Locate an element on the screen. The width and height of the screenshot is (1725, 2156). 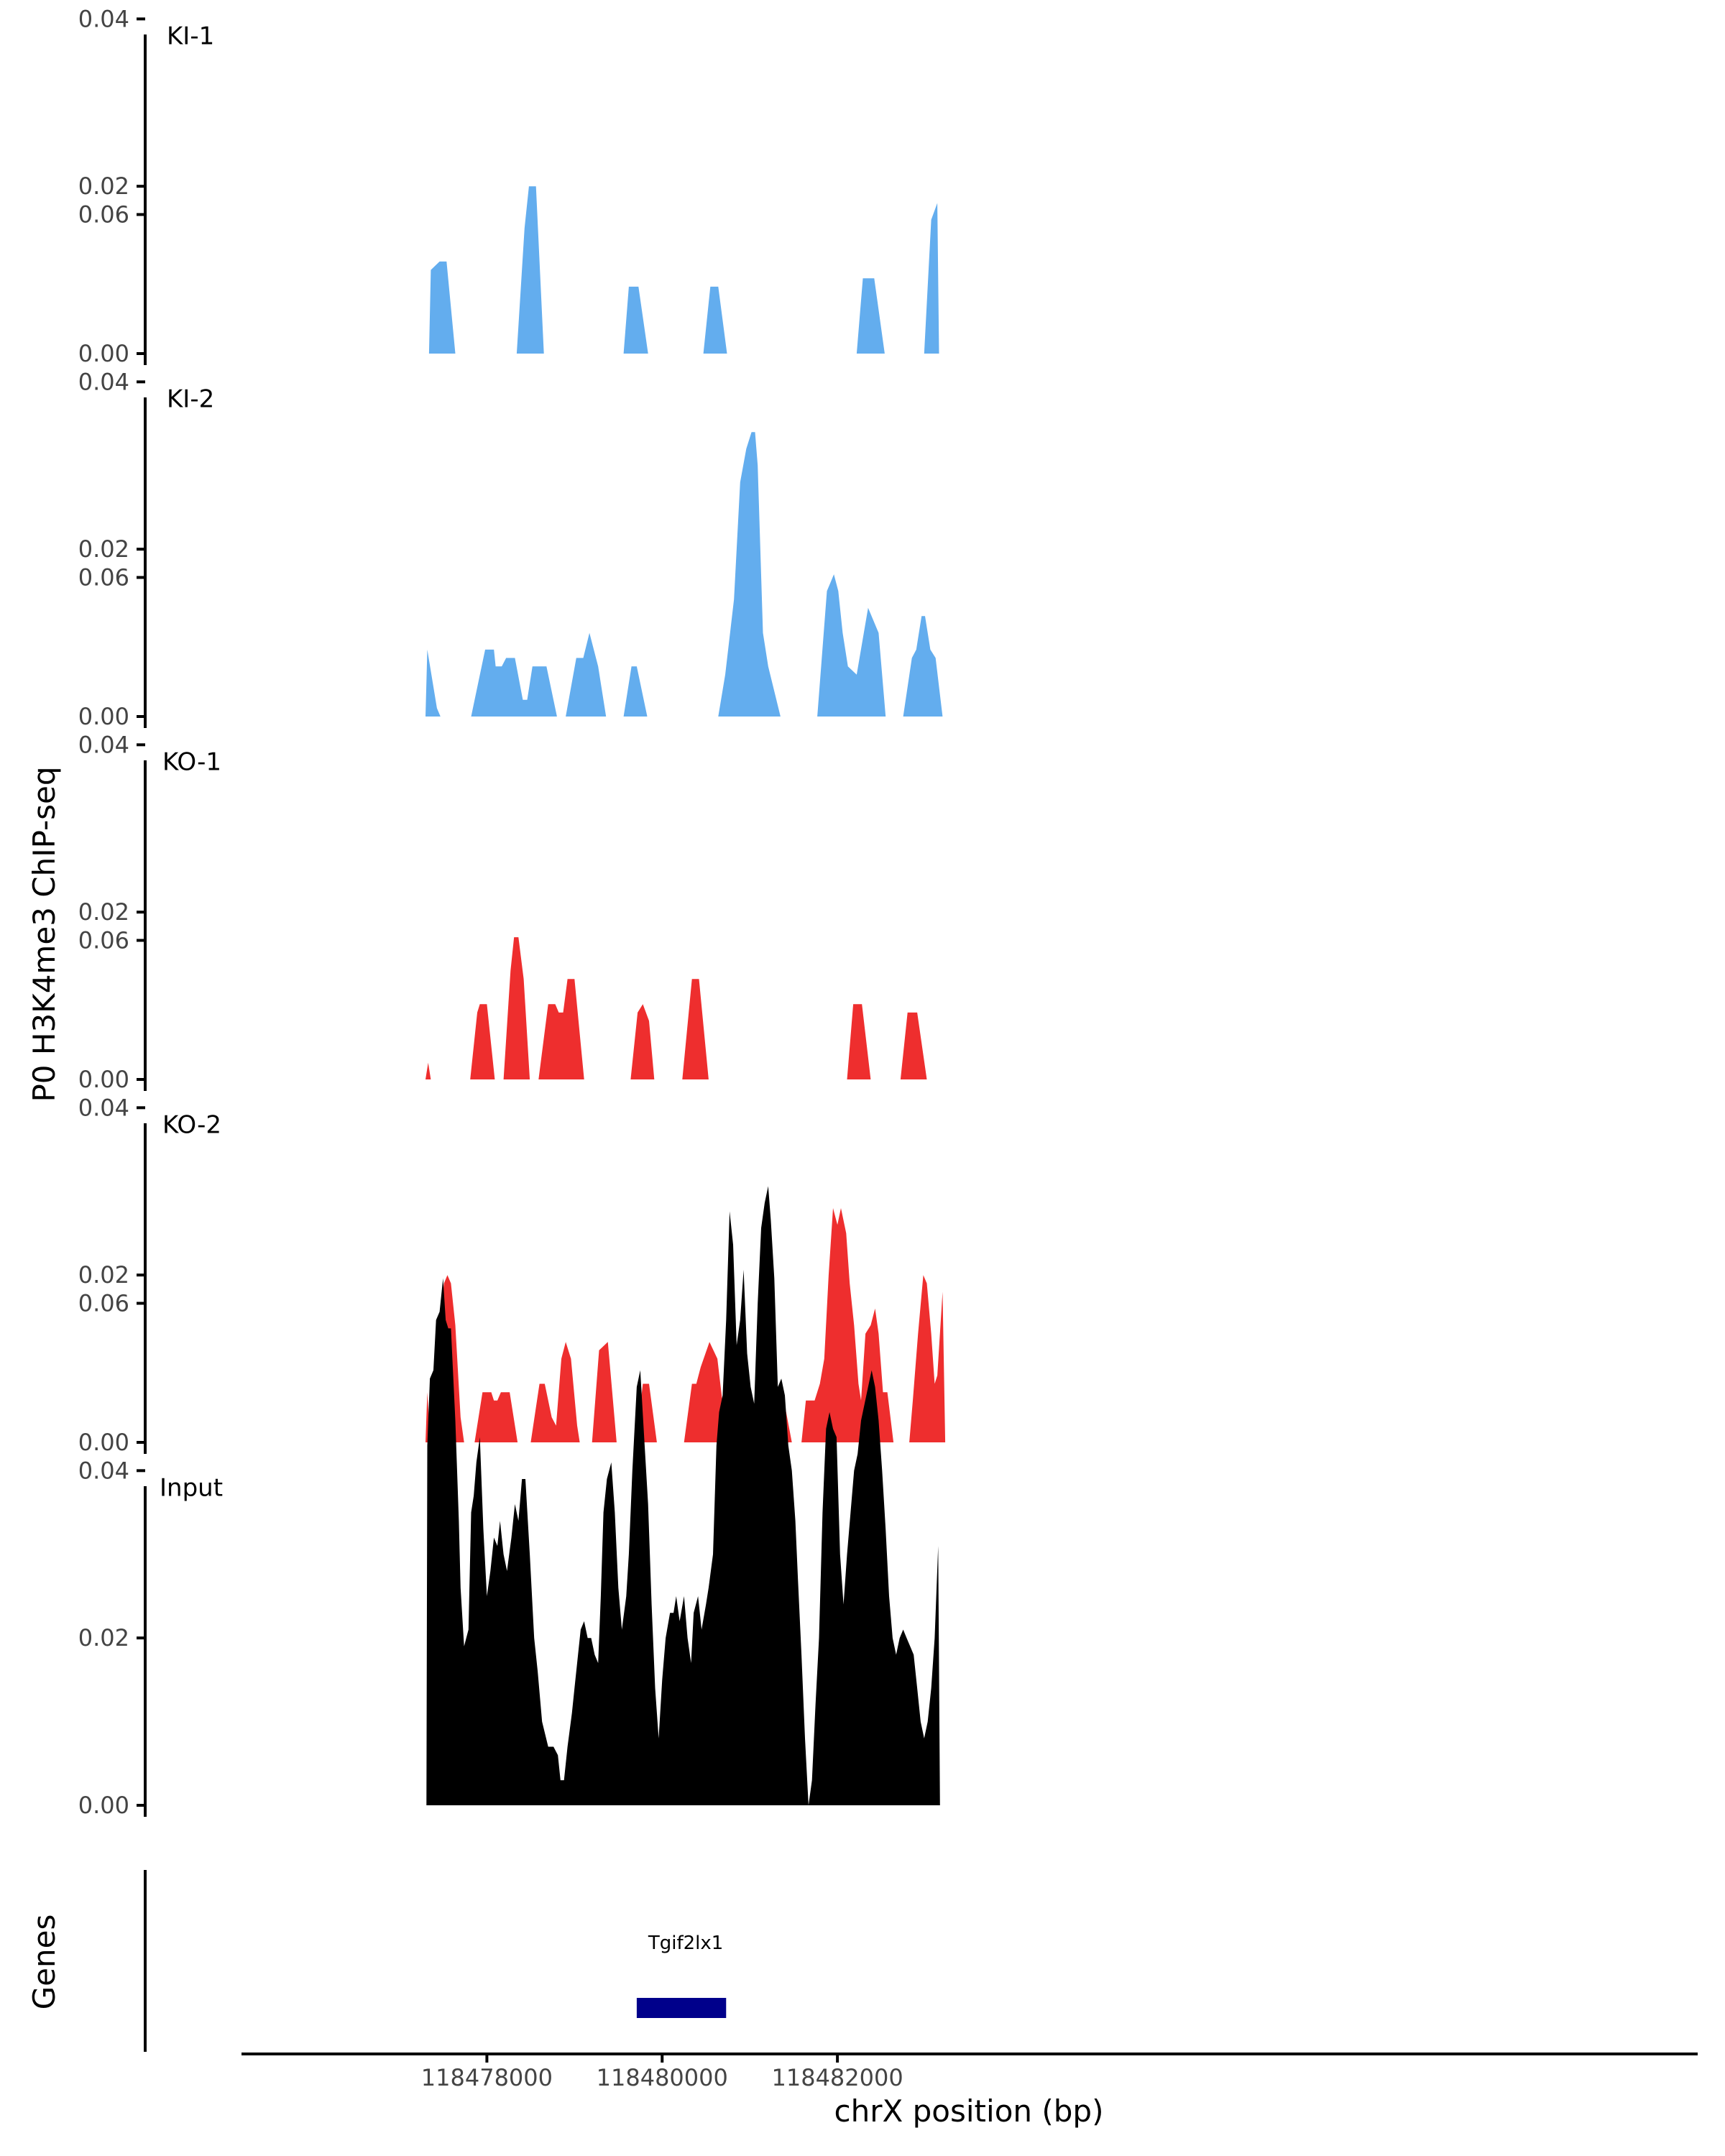
x-tick-label: 118482000 is located at coordinates (837, 2077).